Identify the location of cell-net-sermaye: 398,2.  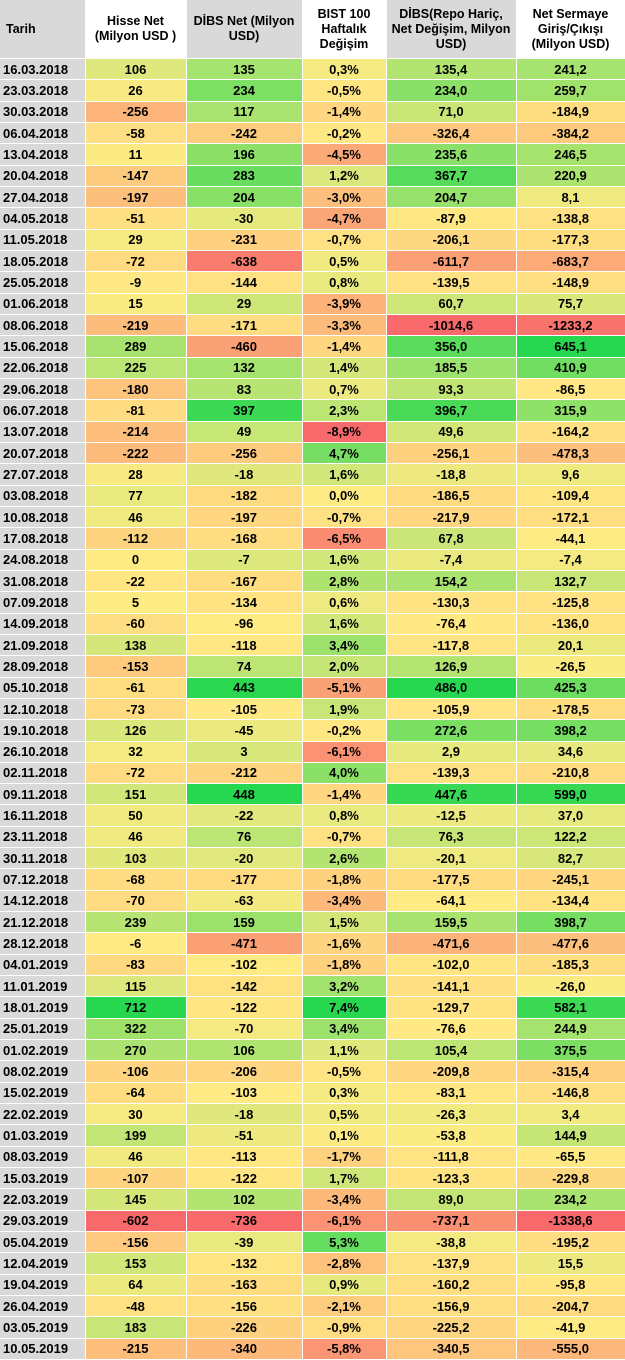
(570, 730).